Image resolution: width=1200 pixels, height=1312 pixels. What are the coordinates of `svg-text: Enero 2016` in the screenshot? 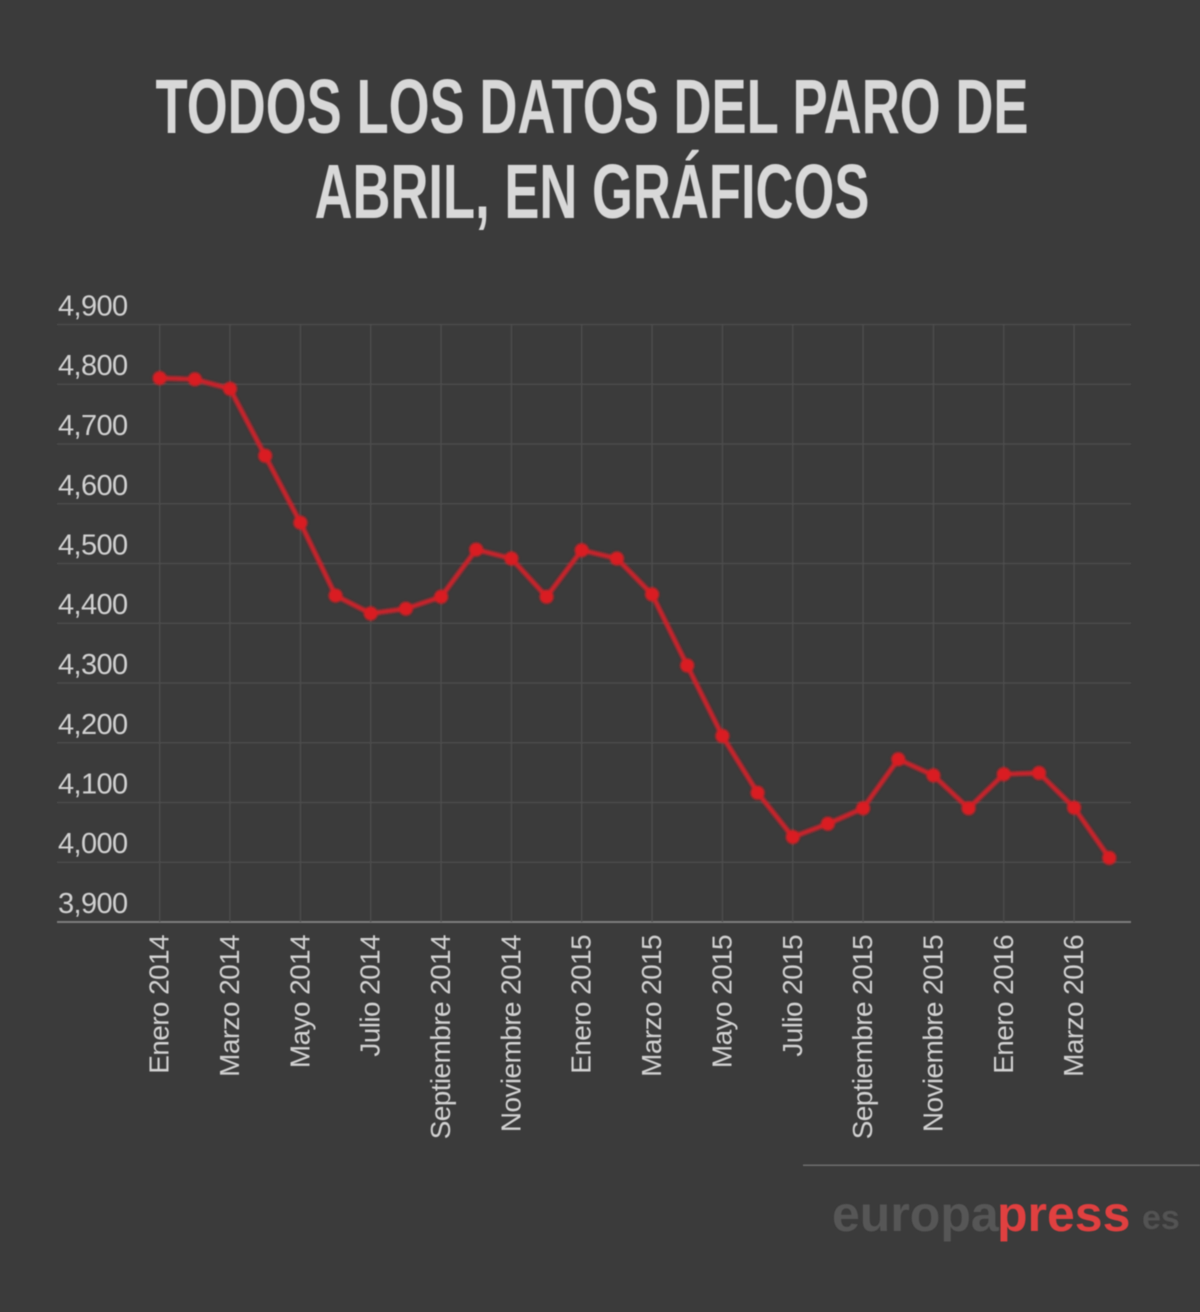 It's located at (1003, 1004).